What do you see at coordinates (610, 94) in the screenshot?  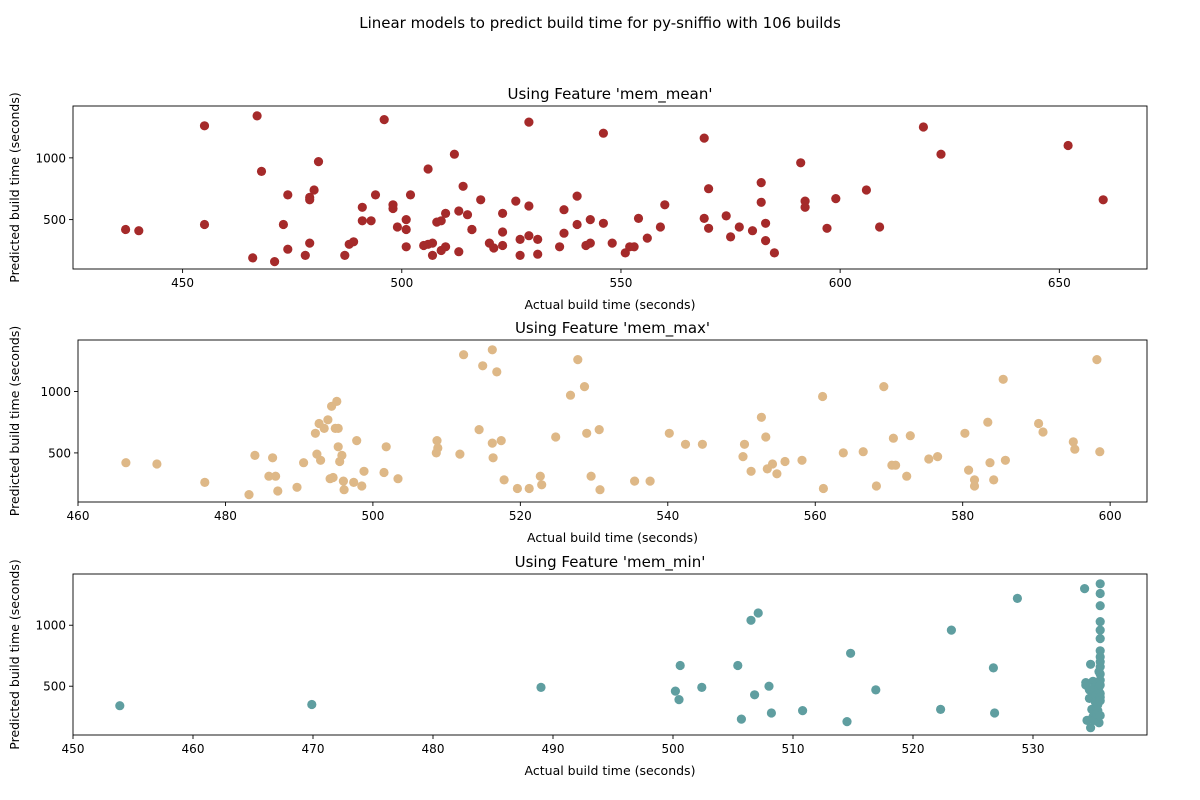 I see `subplot-title: Using Feature 'mem_mean'` at bounding box center [610, 94].